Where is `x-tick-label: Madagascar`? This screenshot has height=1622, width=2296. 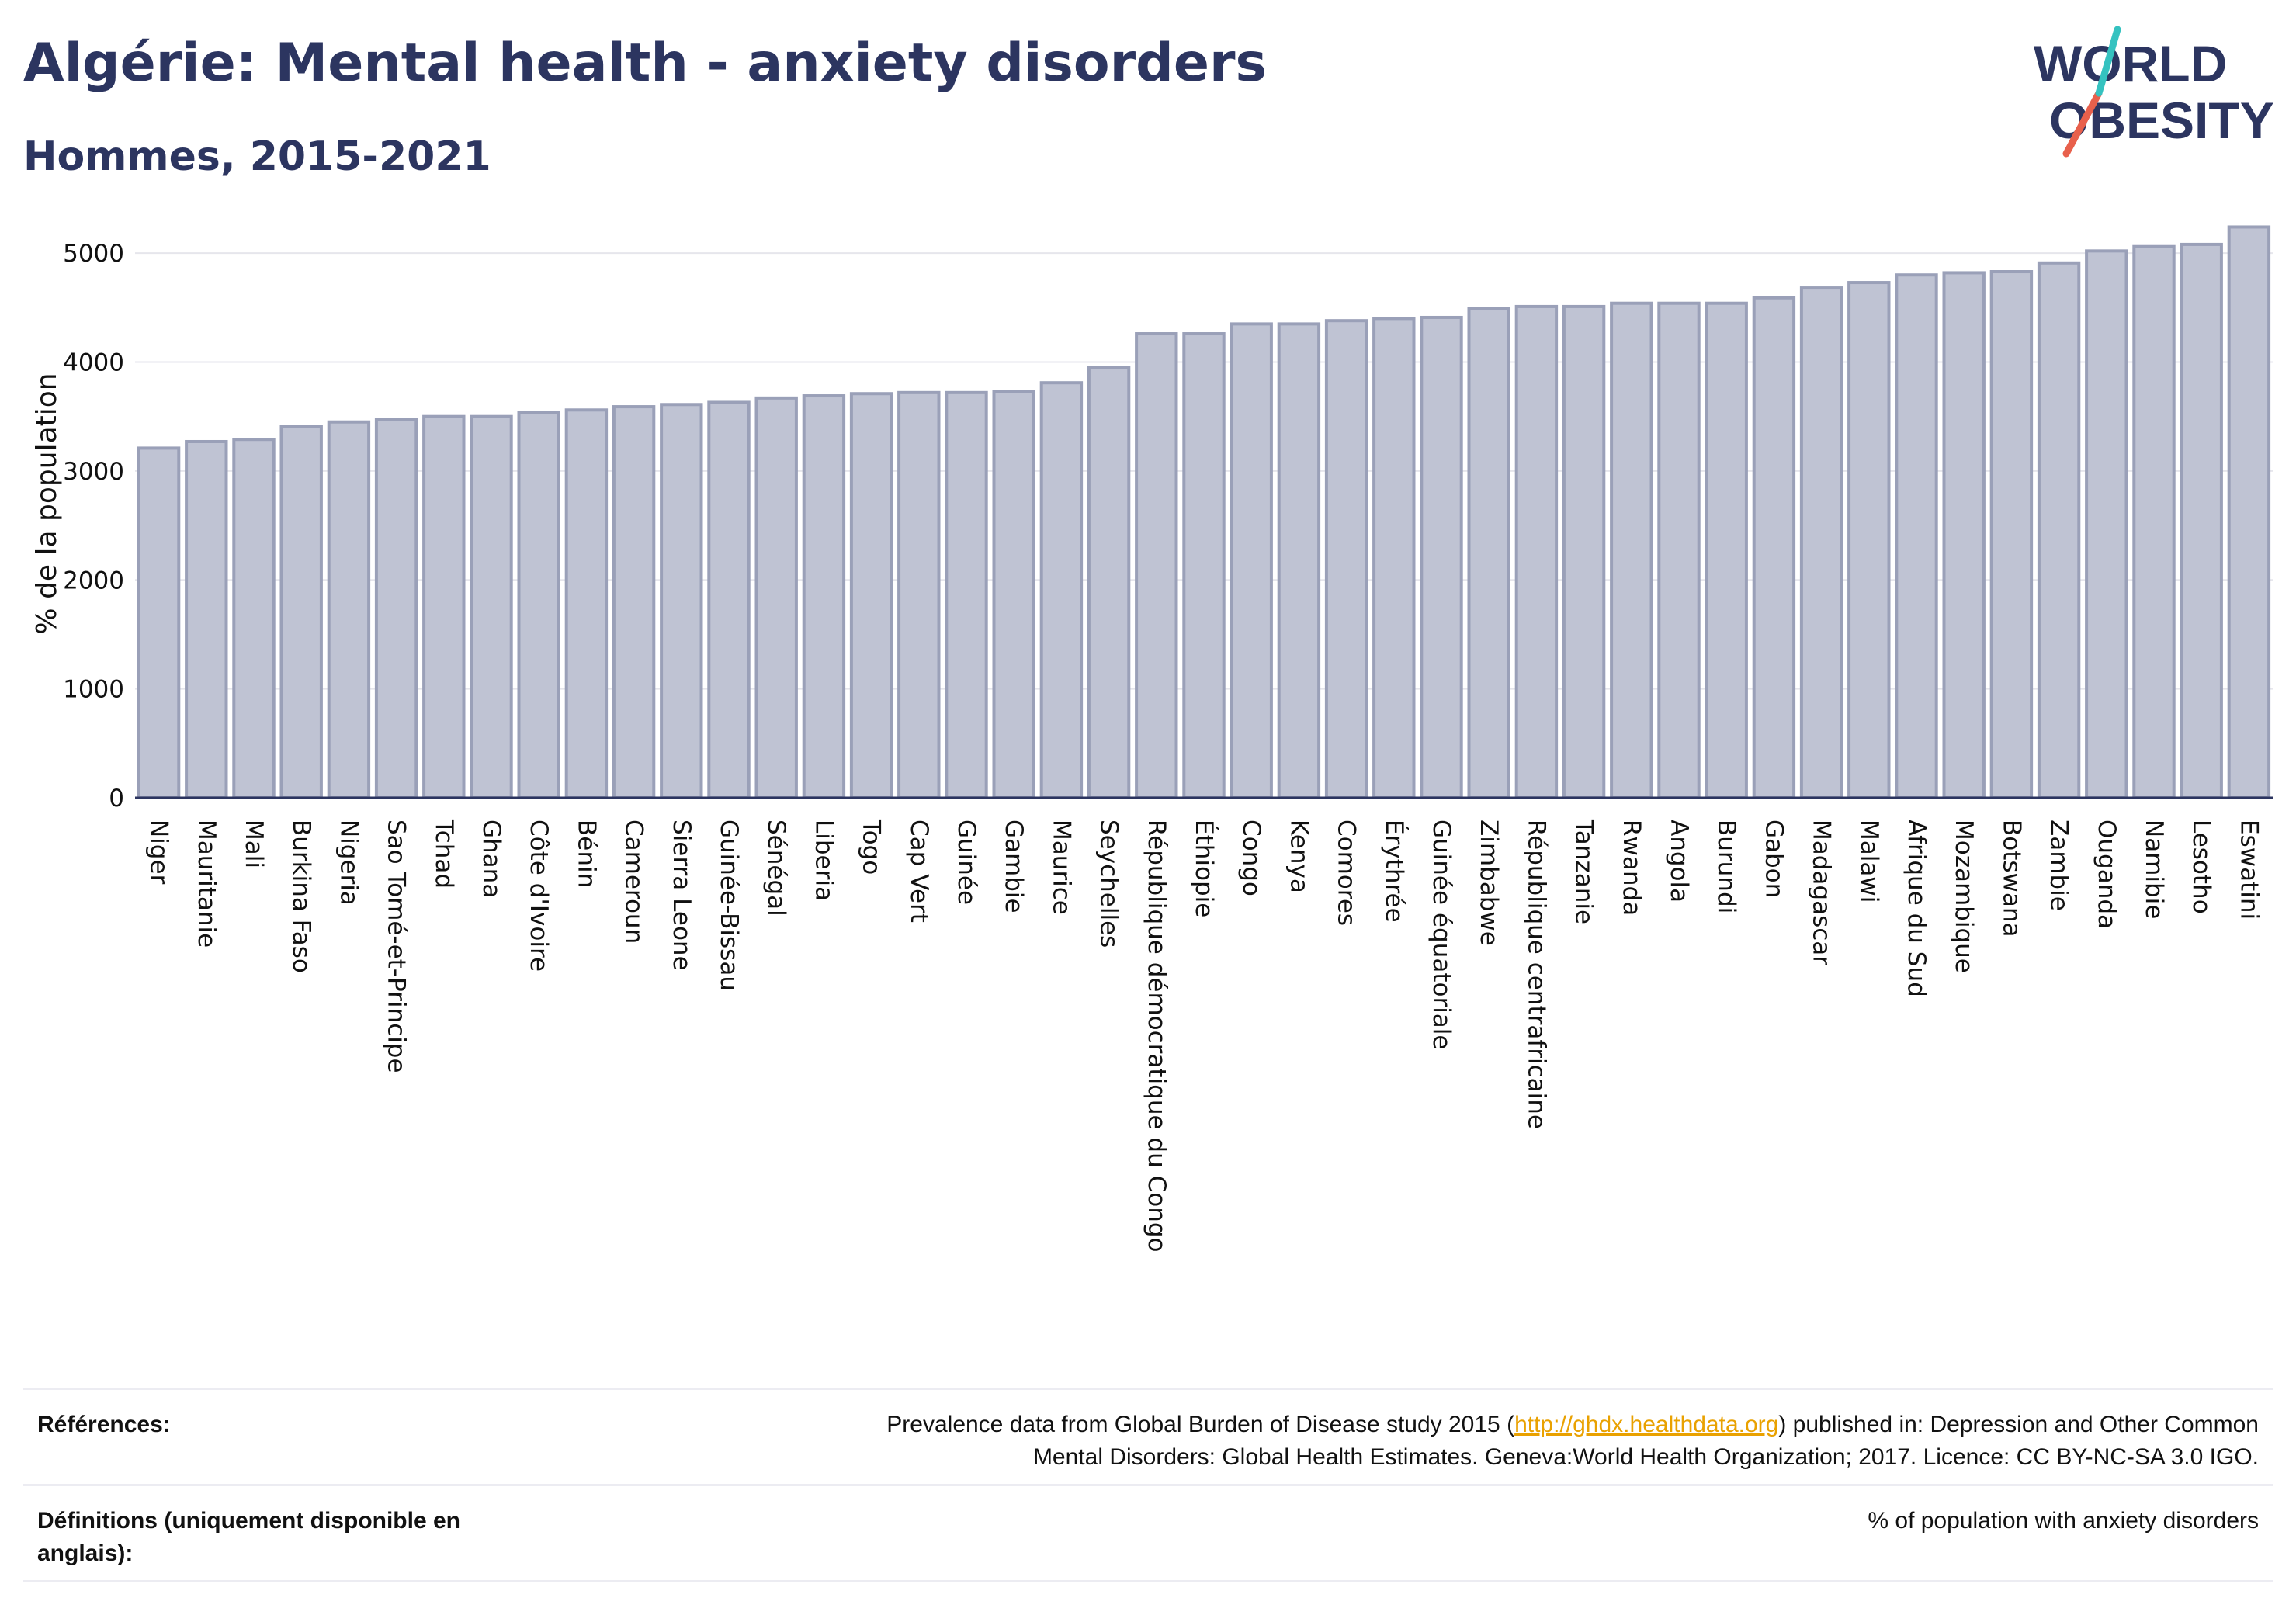
x-tick-label: Madagascar is located at coordinates (1822, 892).